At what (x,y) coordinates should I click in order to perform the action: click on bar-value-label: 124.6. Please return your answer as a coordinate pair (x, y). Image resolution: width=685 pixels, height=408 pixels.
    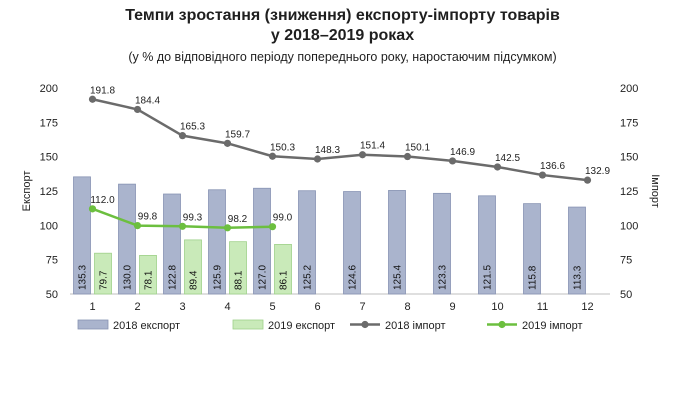
    Looking at the image, I should click on (353, 277).